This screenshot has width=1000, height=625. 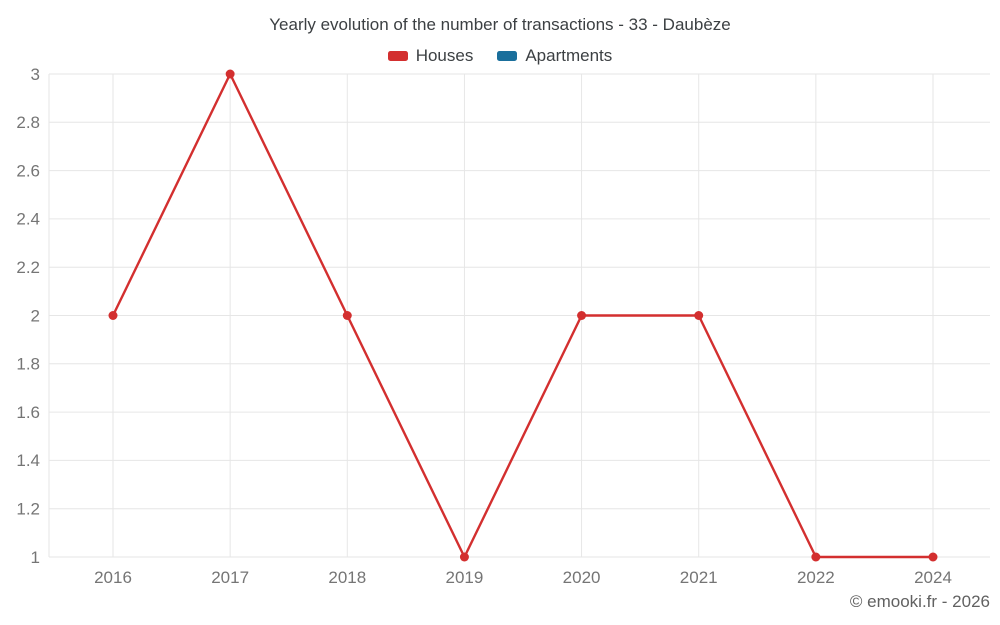 I want to click on houses-point-2016, so click(x=113, y=315).